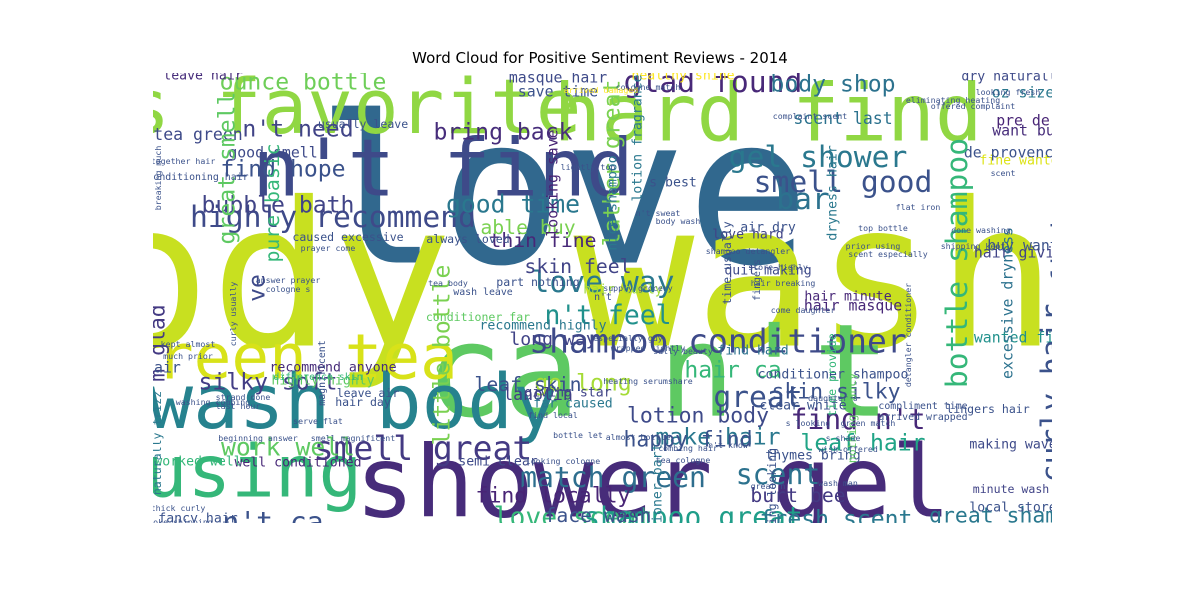  What do you see at coordinates (333, 368) in the screenshot?
I see `cloud-word: recommend anyone` at bounding box center [333, 368].